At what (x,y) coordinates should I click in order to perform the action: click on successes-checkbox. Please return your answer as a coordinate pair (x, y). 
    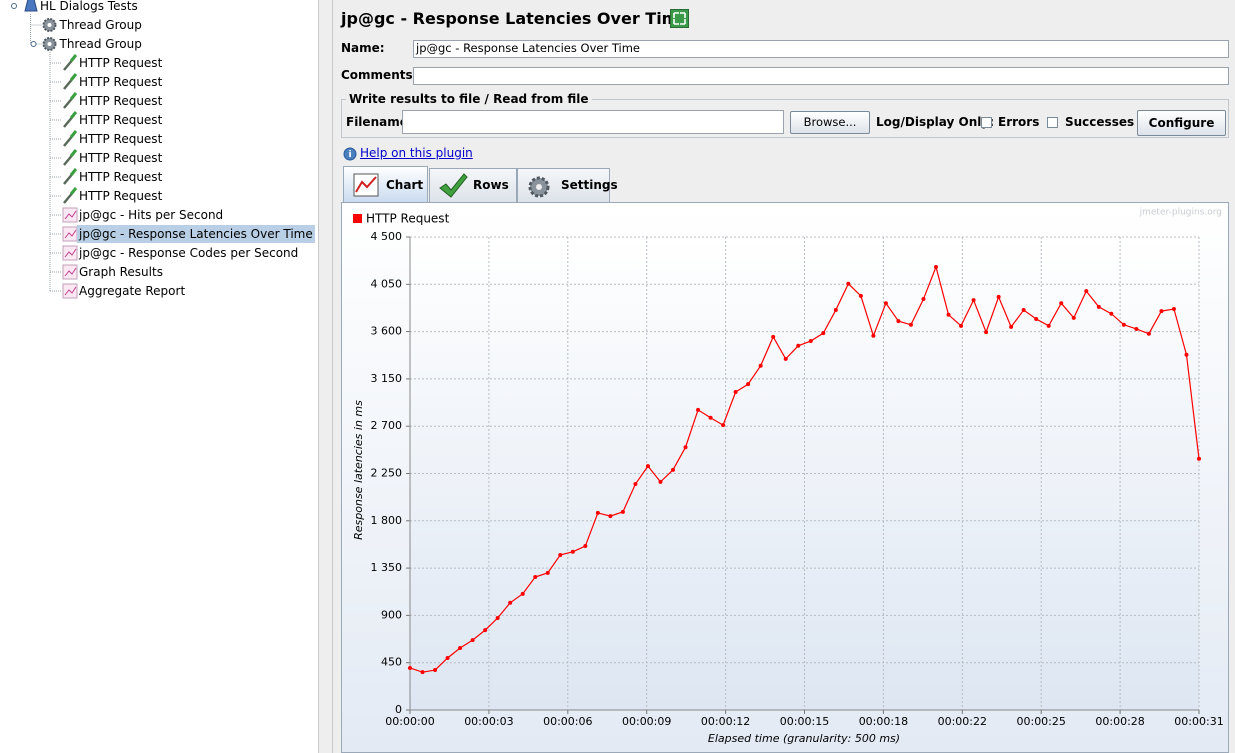
    Looking at the image, I should click on (1052, 122).